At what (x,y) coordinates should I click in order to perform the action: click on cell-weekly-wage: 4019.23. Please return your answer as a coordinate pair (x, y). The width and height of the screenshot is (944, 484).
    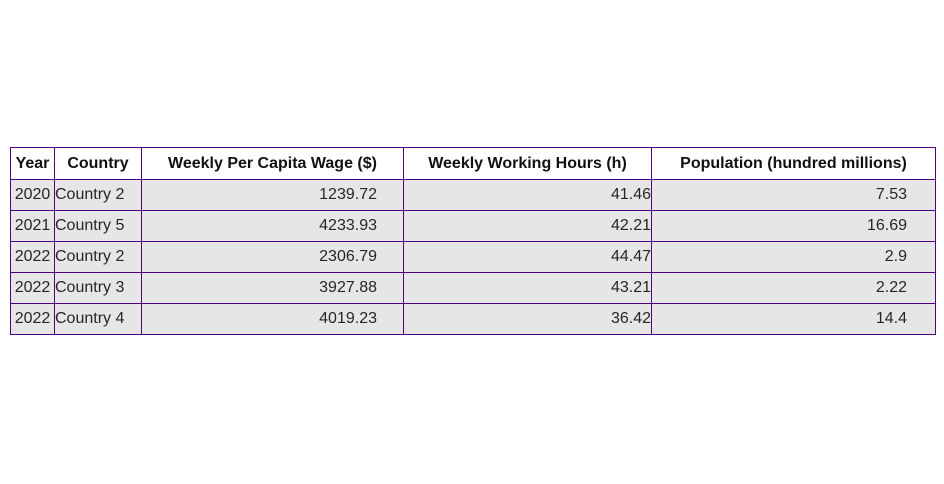
    Looking at the image, I should click on (272, 319).